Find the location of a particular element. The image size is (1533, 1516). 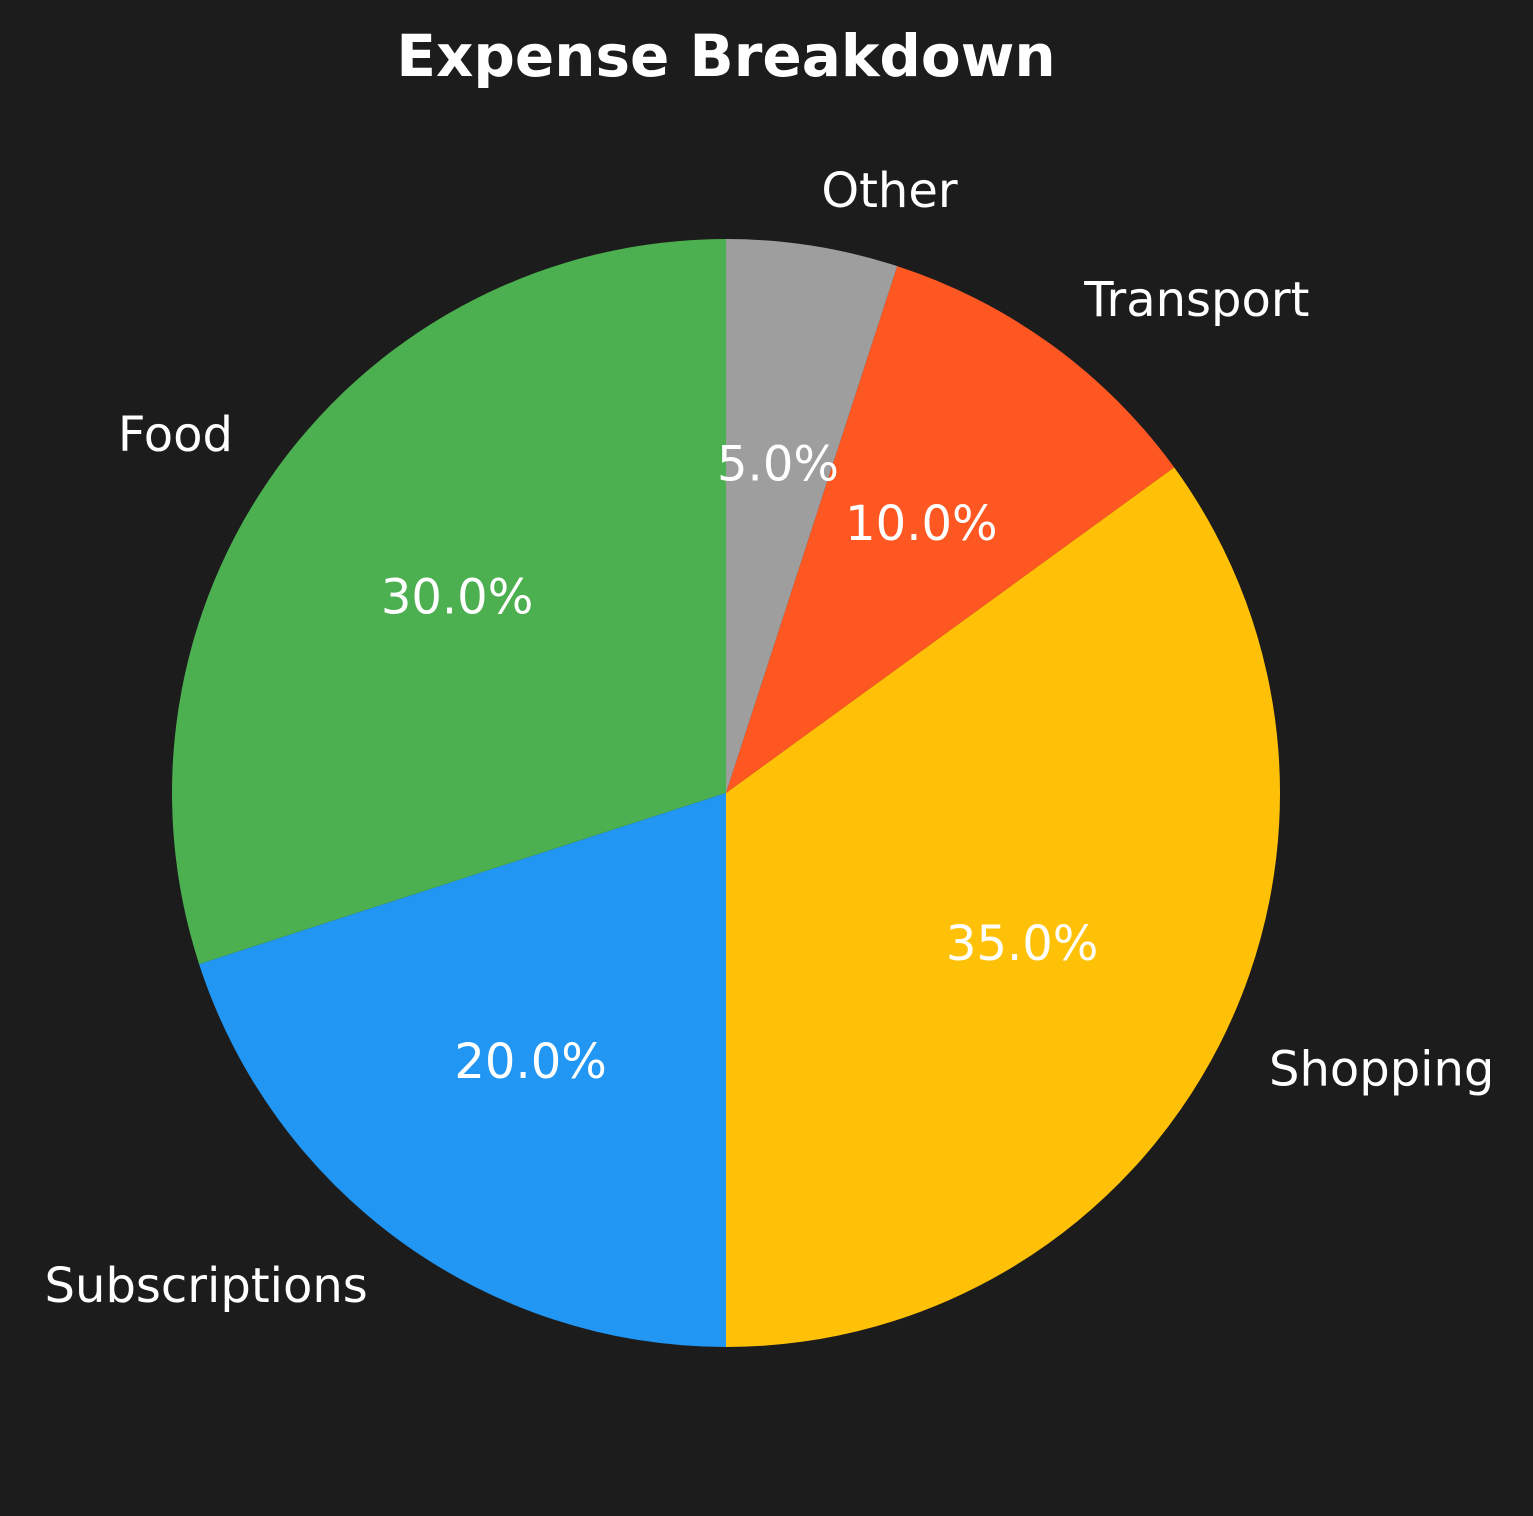

pct-label-shopping: 35.0% is located at coordinates (1022, 944).